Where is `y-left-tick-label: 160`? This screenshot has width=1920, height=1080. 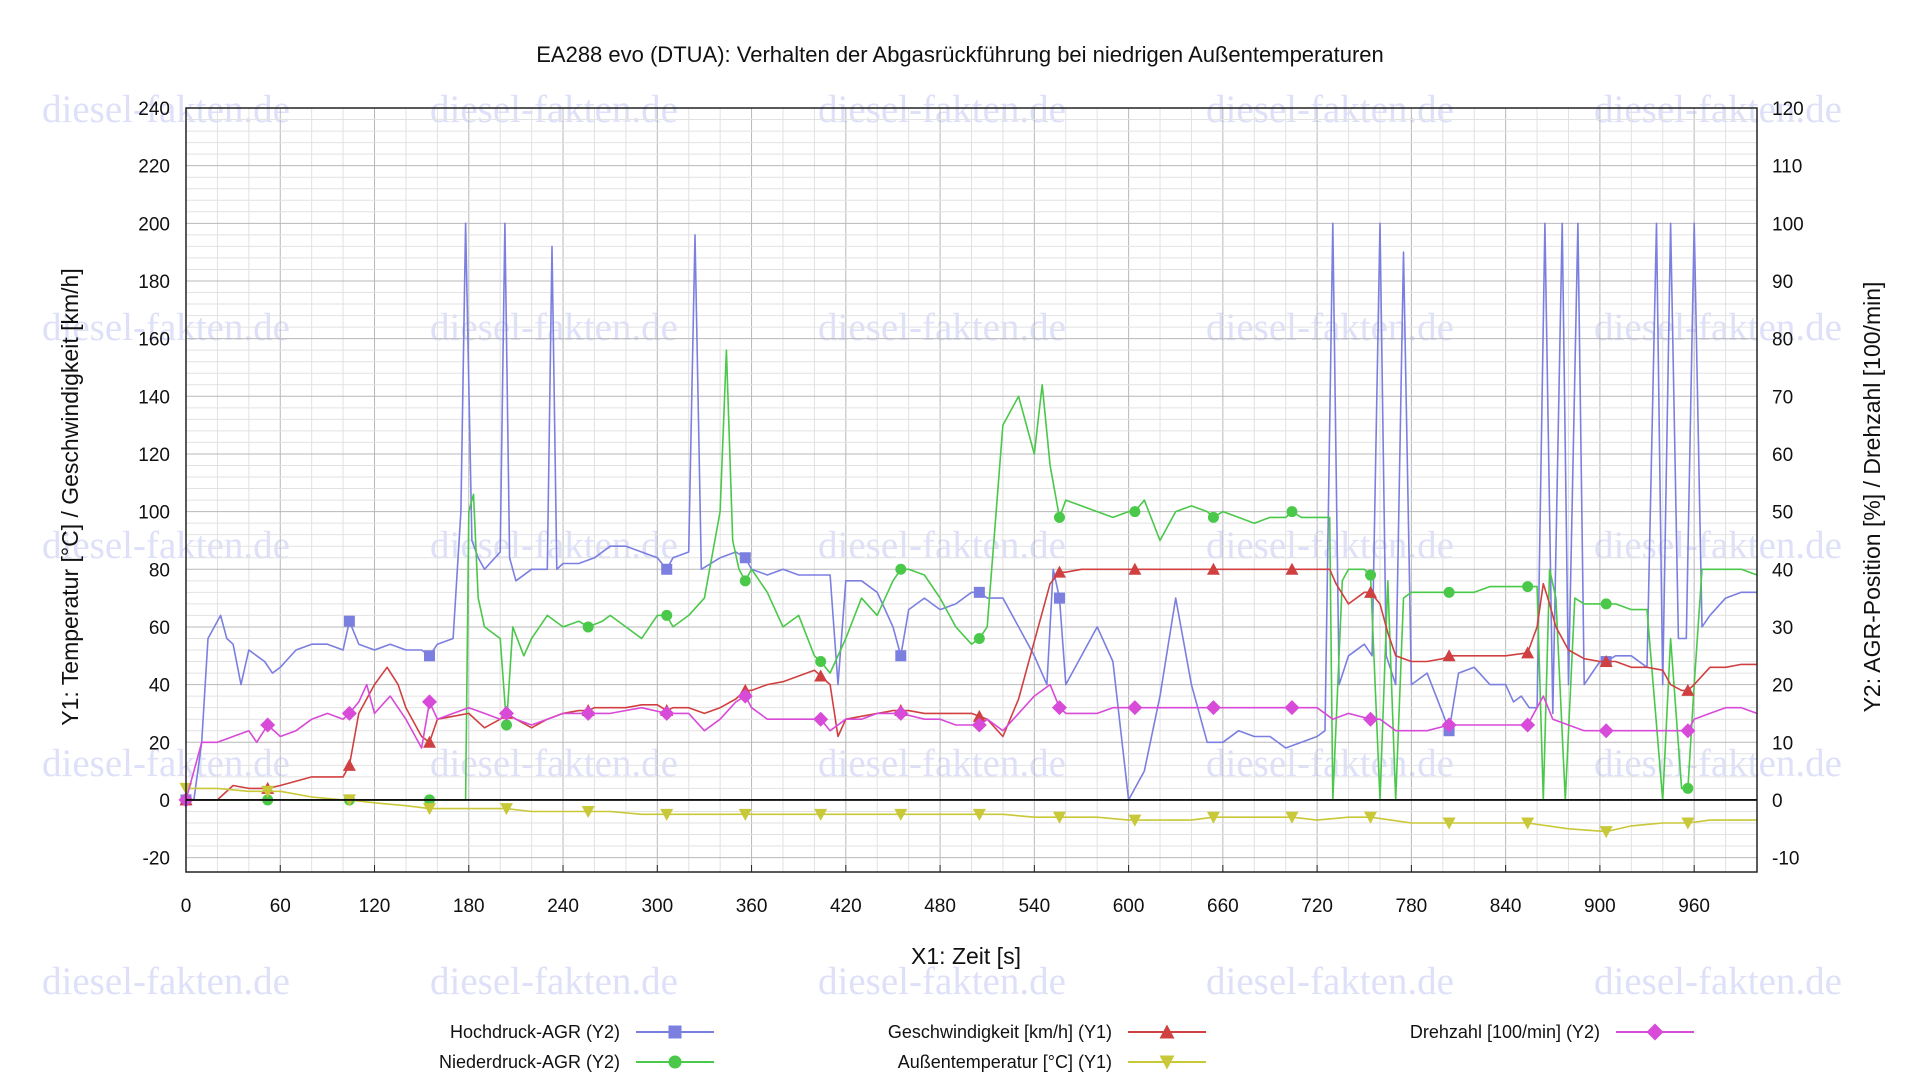
y-left-tick-label: 160 is located at coordinates (154, 340).